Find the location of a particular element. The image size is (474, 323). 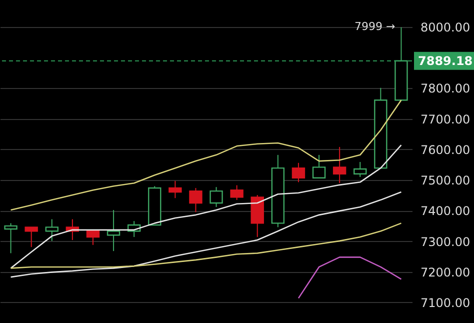

ref-line-label: 7889.18 is located at coordinates (445, 61).